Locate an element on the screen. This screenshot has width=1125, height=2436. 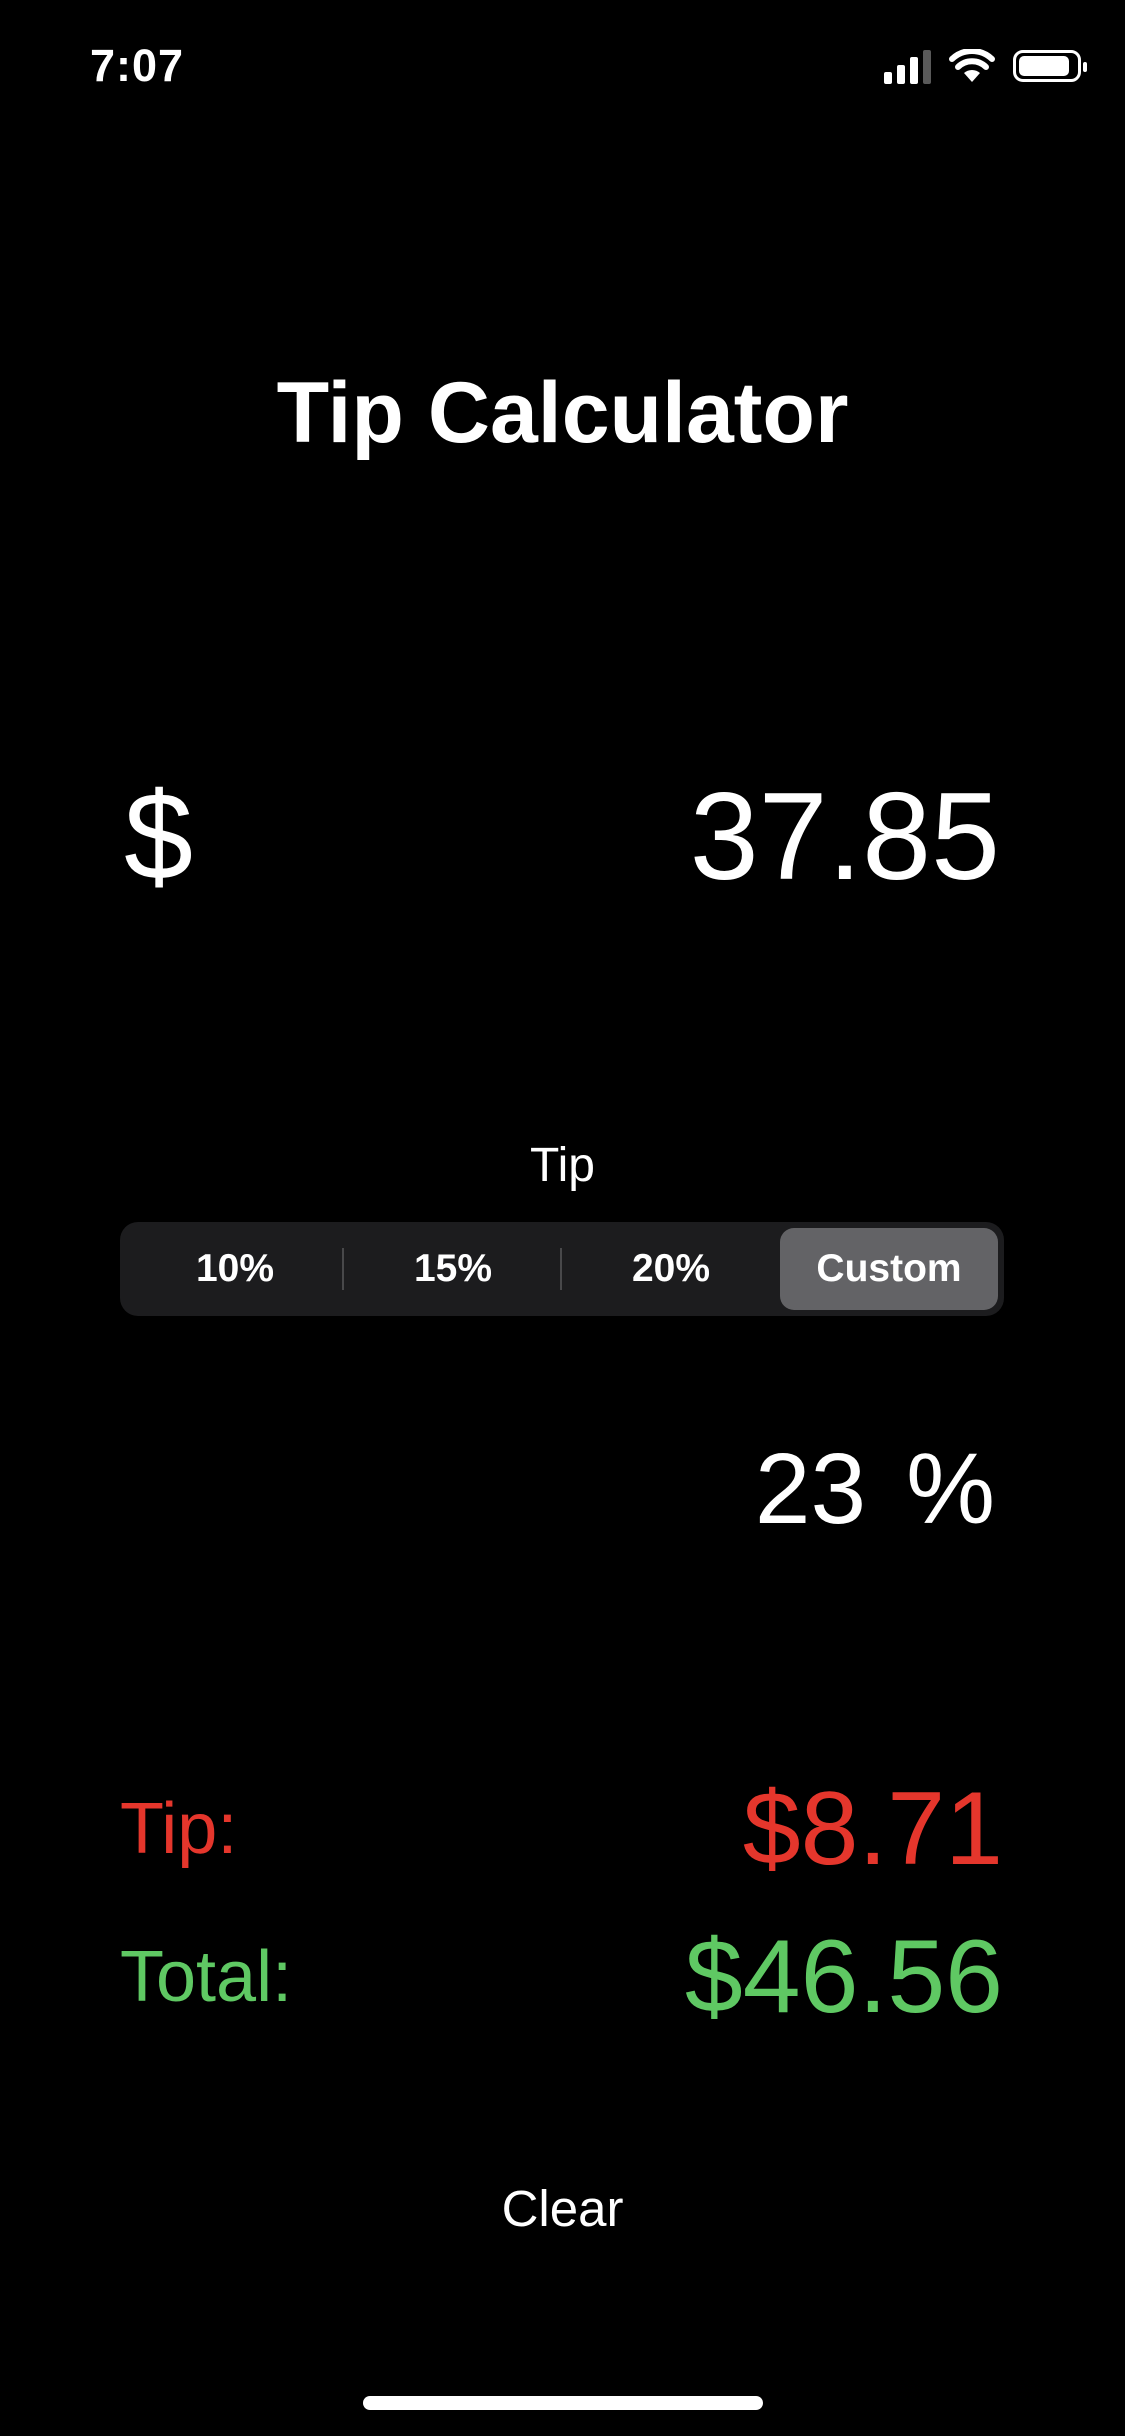
tip-percentage-segmented-control: 10% 15% 20% Custom is located at coordinates (562, 1269).